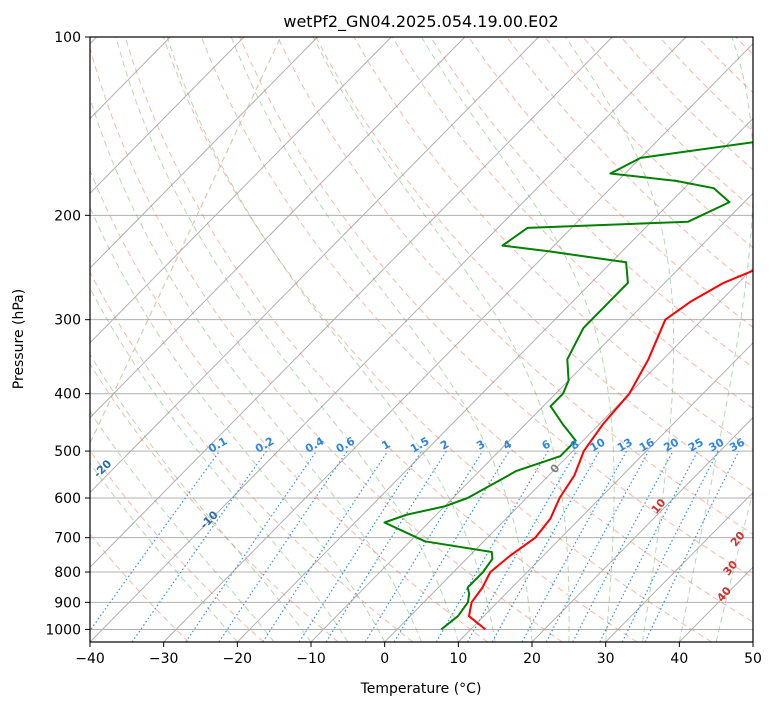  I want to click on y-tick-label: 100, so click(67, 38).